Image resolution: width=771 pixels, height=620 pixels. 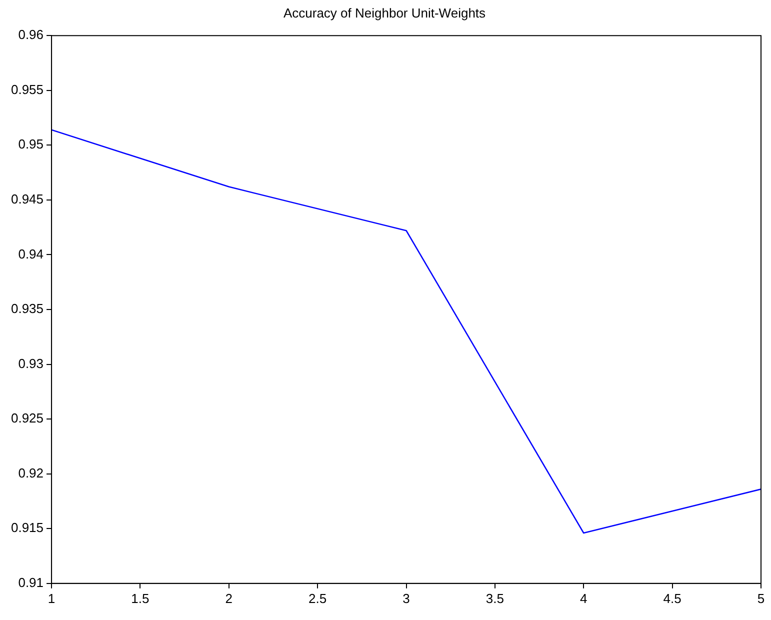 What do you see at coordinates (140, 598) in the screenshot?
I see `x-tick-label: 1.5` at bounding box center [140, 598].